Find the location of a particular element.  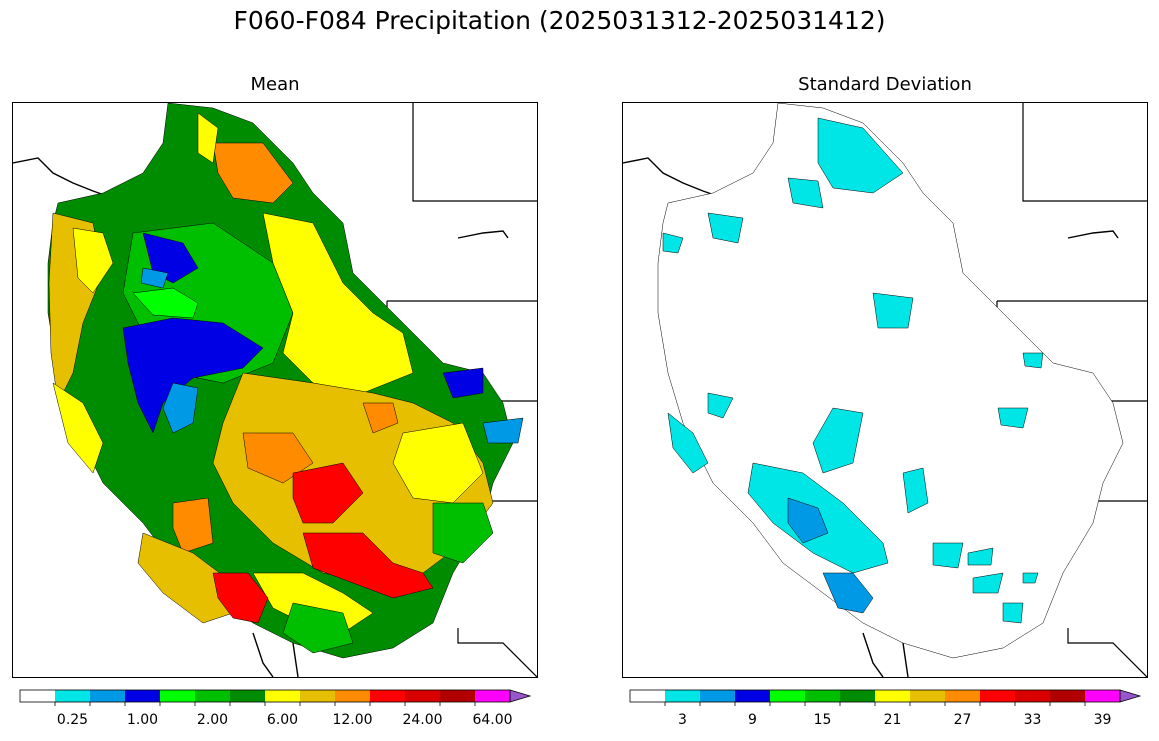

mean-colorbar-tick-label: 64.00 is located at coordinates (492, 720).